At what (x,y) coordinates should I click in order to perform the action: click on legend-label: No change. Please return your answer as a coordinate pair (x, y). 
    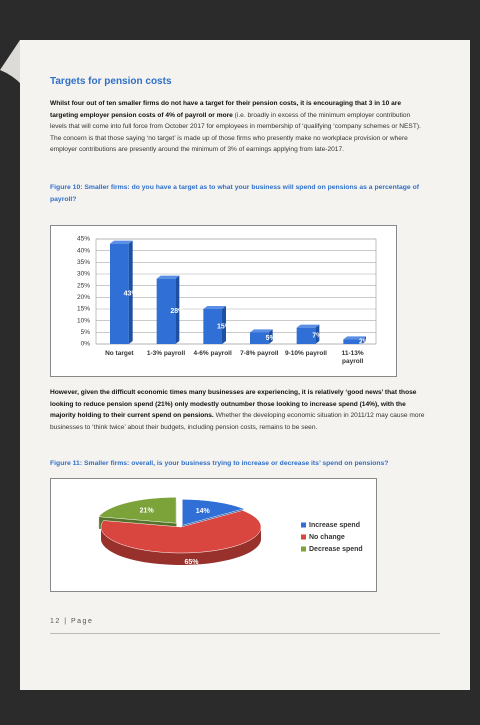
    Looking at the image, I should click on (327, 537).